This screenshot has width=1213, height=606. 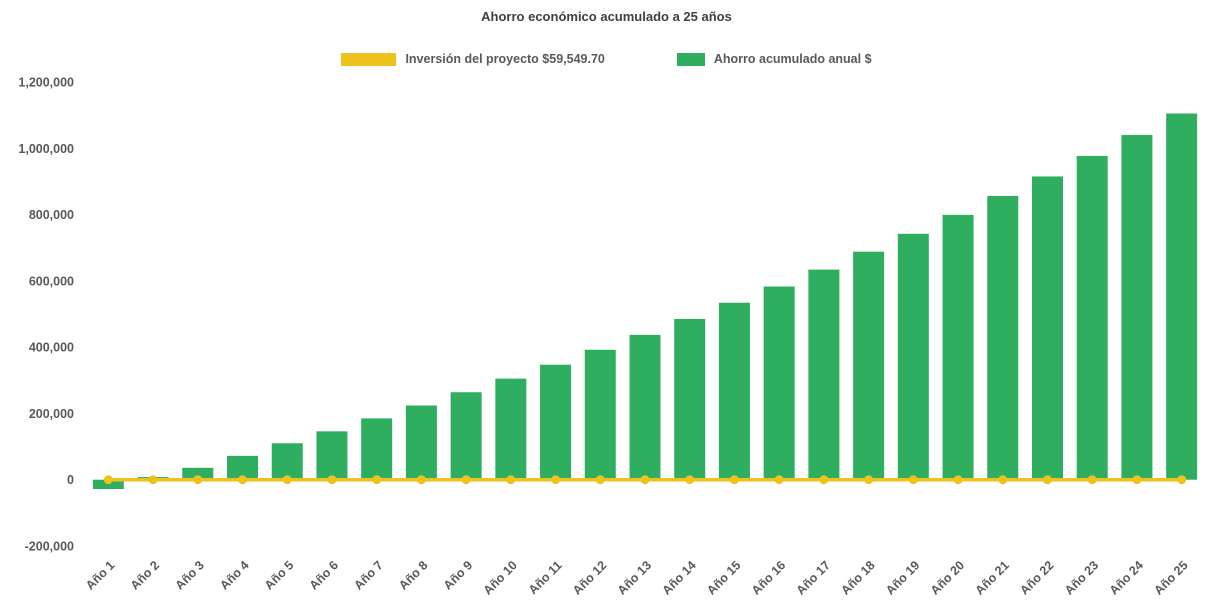 I want to click on investment-marker-año-6, so click(x=332, y=480).